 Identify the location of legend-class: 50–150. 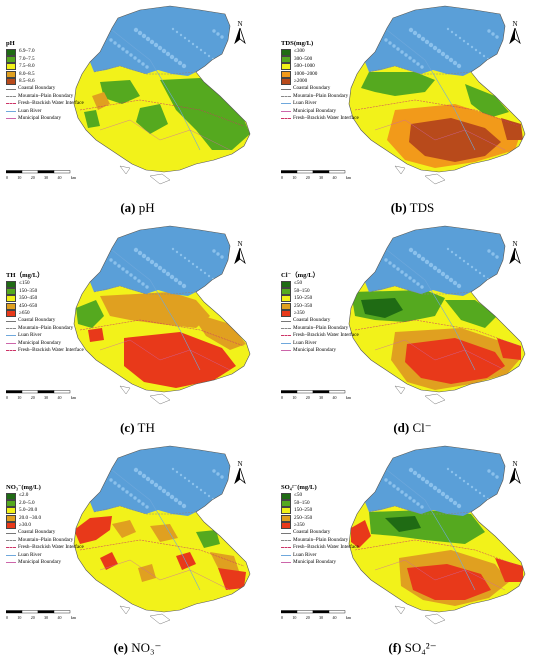
(320, 503).